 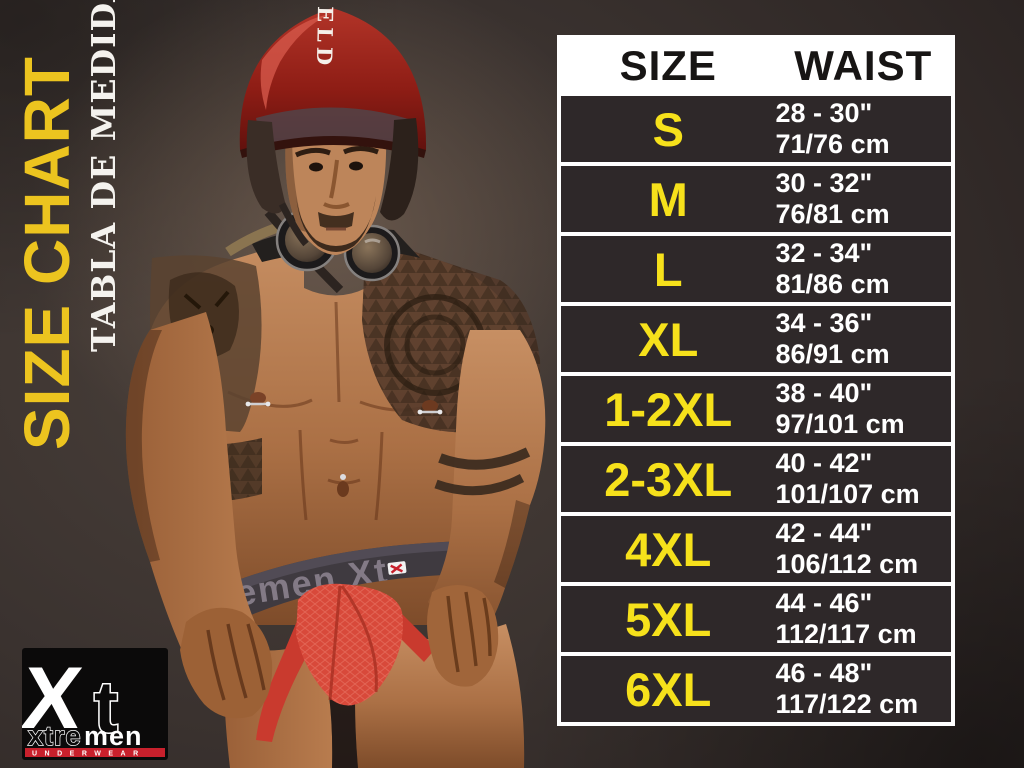 I want to click on waist-inches: 32 - 34", so click(x=824, y=252).